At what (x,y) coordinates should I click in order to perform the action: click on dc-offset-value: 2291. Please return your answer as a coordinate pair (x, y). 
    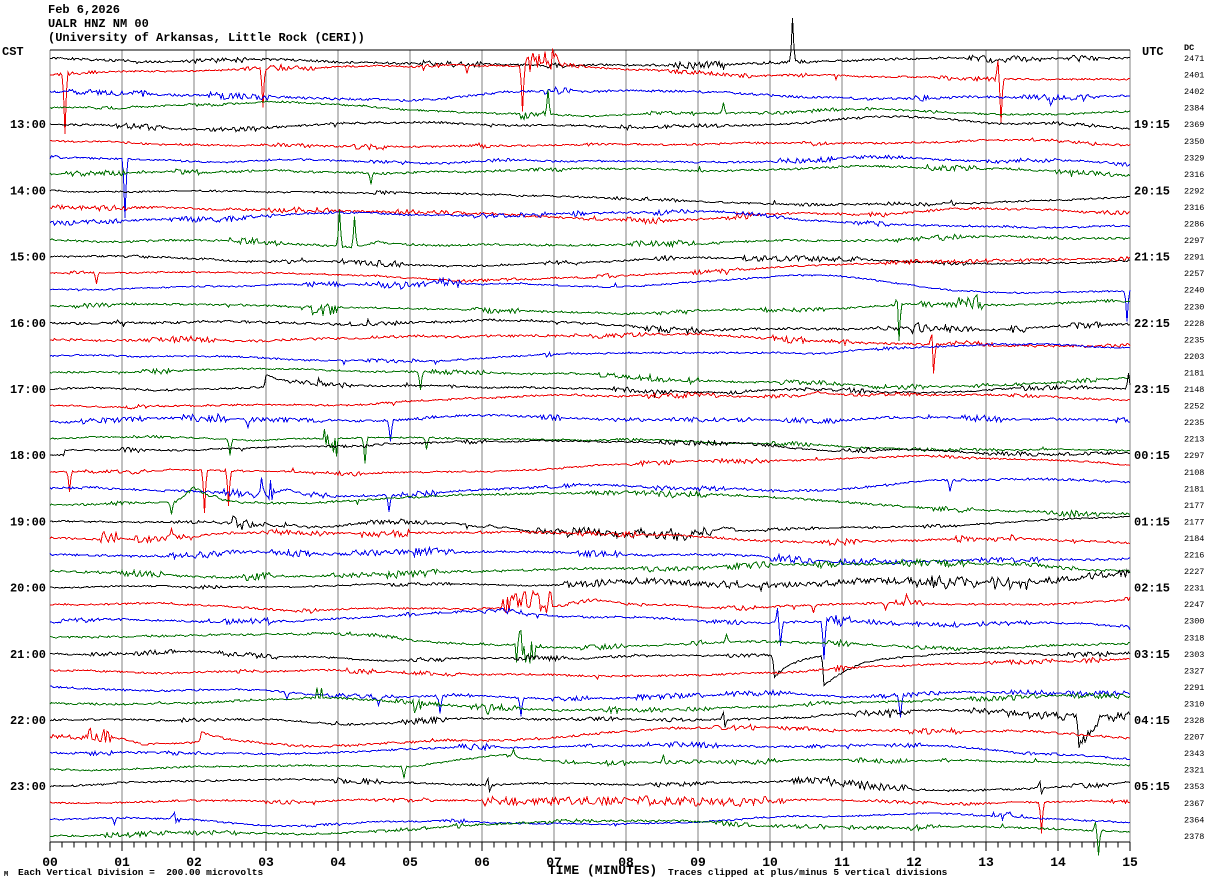
    Looking at the image, I should click on (1194, 688).